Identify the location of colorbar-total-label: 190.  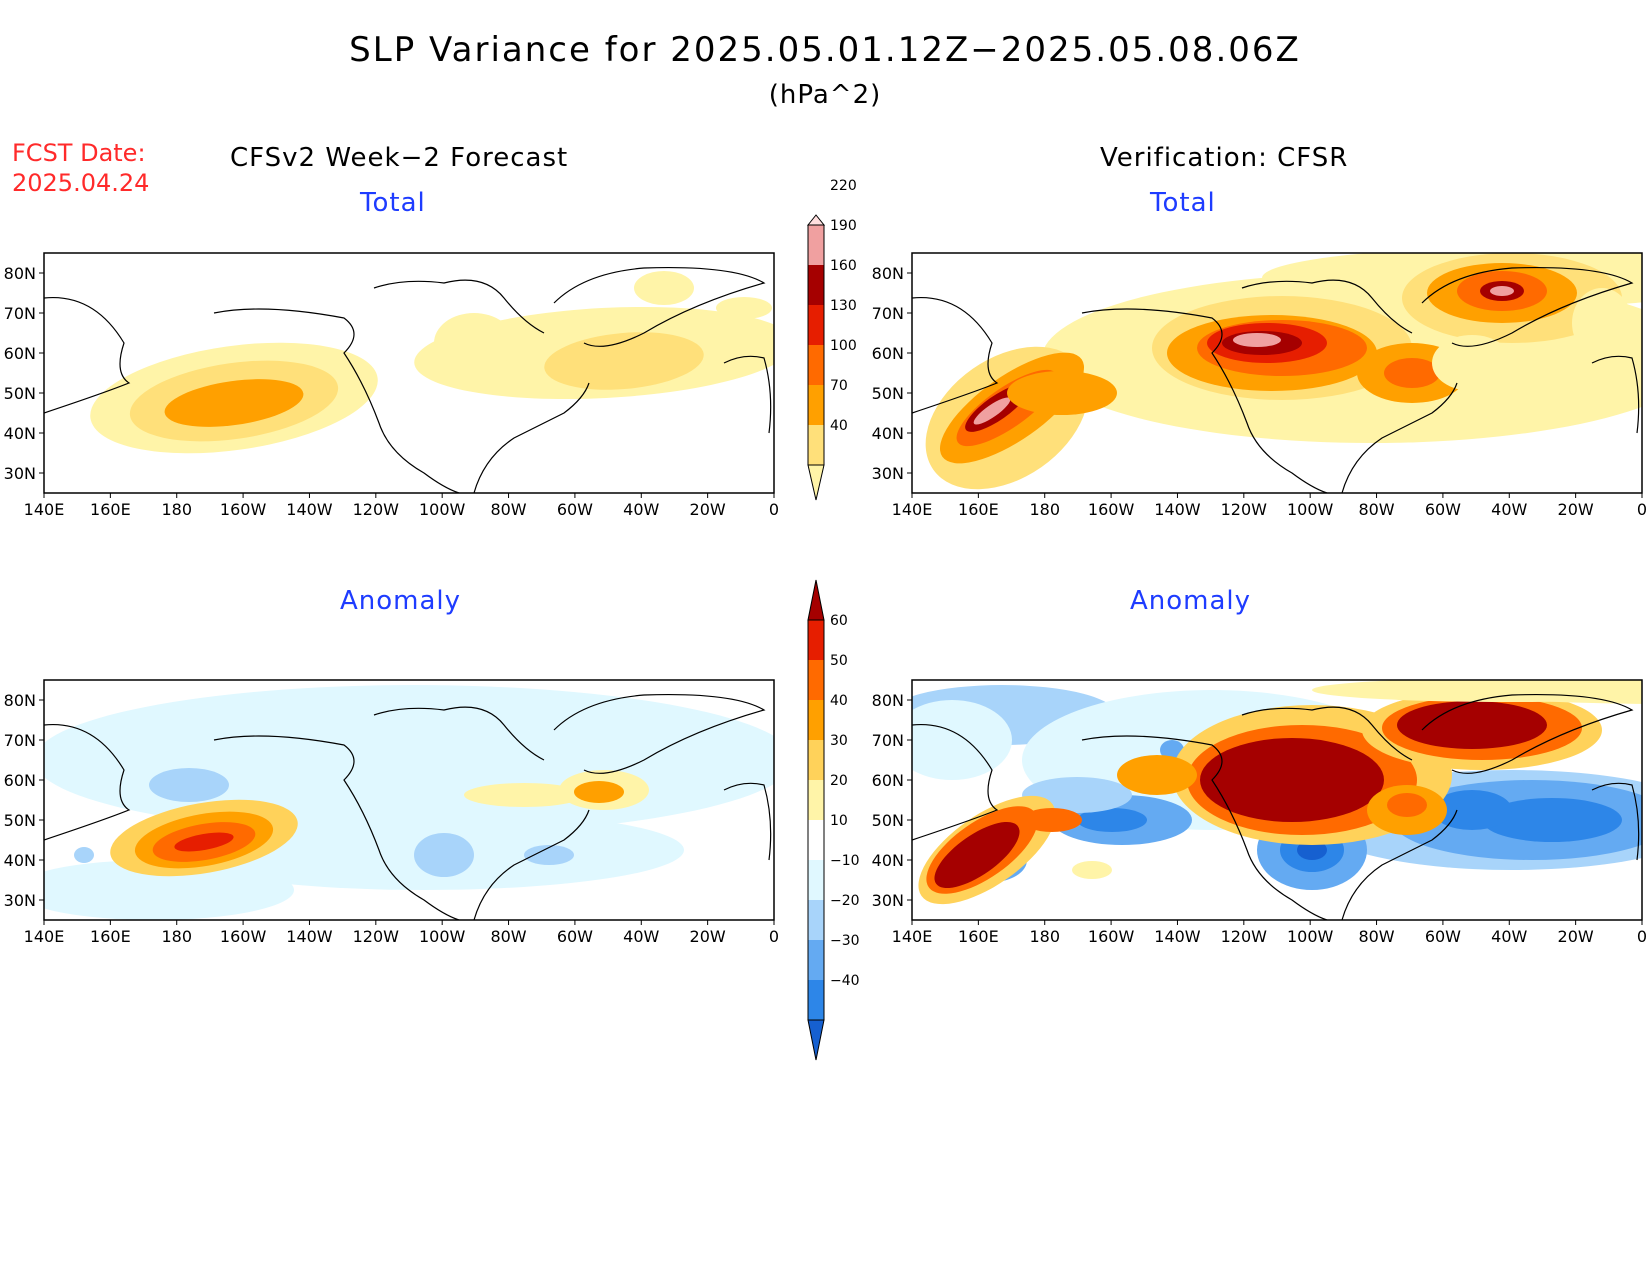
(843, 226).